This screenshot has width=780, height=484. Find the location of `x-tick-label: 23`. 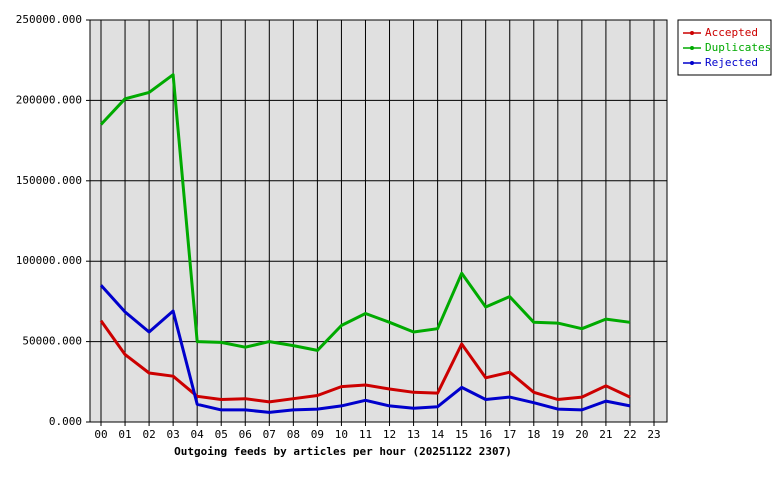

x-tick-label: 23 is located at coordinates (653, 434).